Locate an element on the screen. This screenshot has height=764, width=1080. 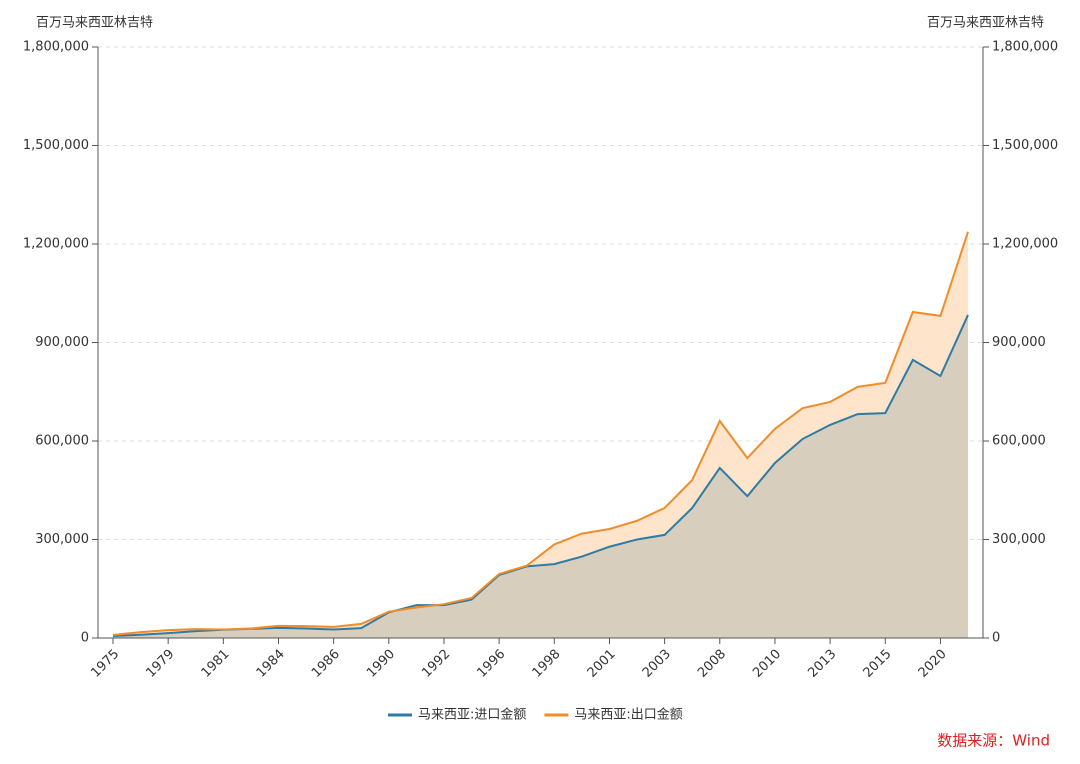
legend-label: 马来西亚:出口金额 is located at coordinates (628, 715).